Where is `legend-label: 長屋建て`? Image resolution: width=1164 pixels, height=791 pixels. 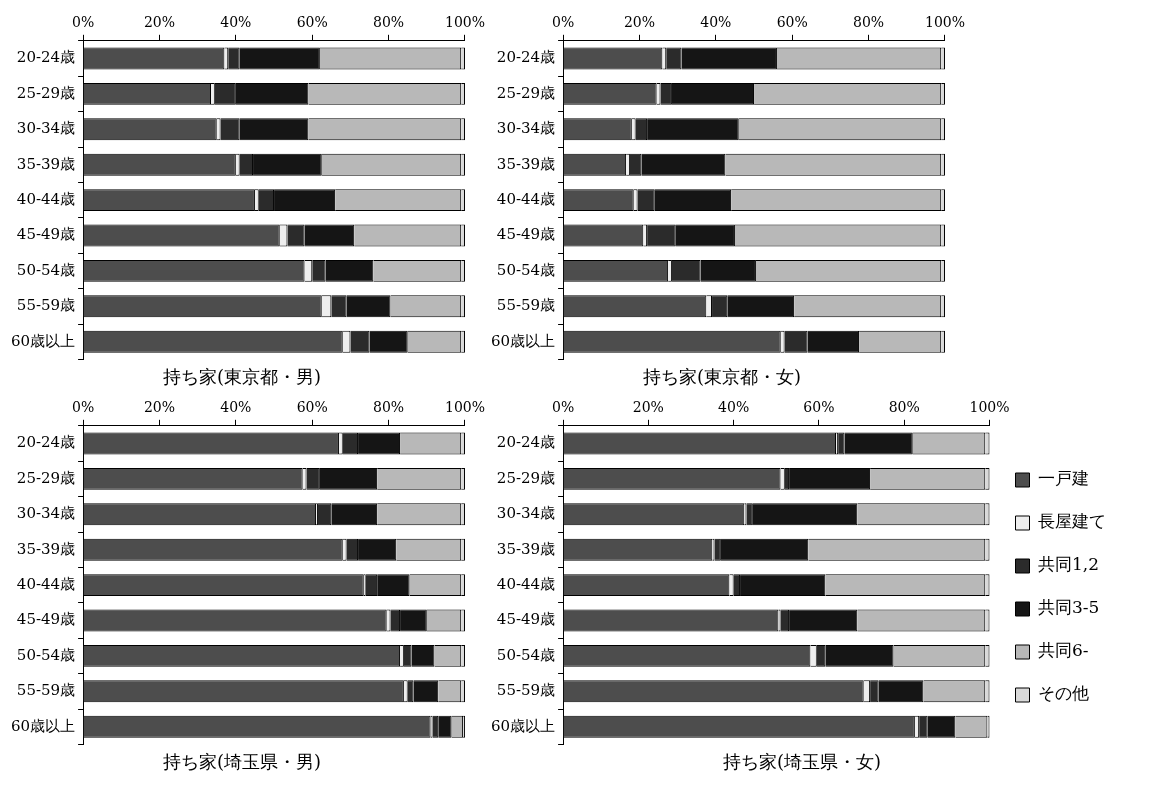 legend-label: 長屋建て is located at coordinates (1072, 521).